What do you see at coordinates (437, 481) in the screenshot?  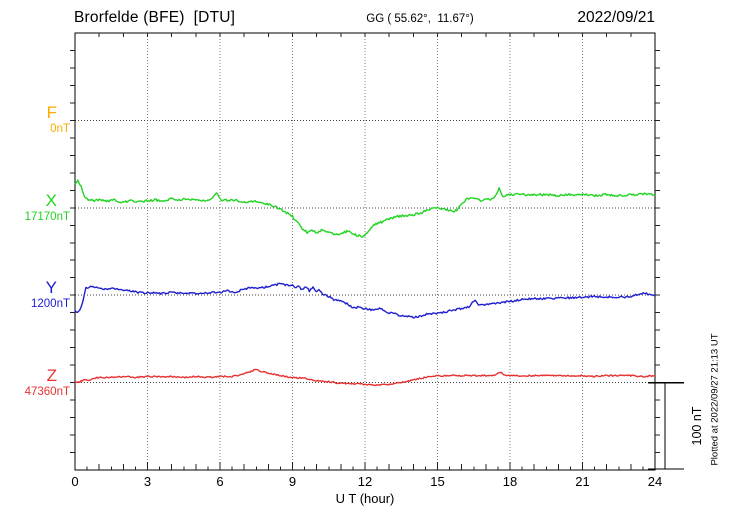 I see `x-tick-label-15: 15` at bounding box center [437, 481].